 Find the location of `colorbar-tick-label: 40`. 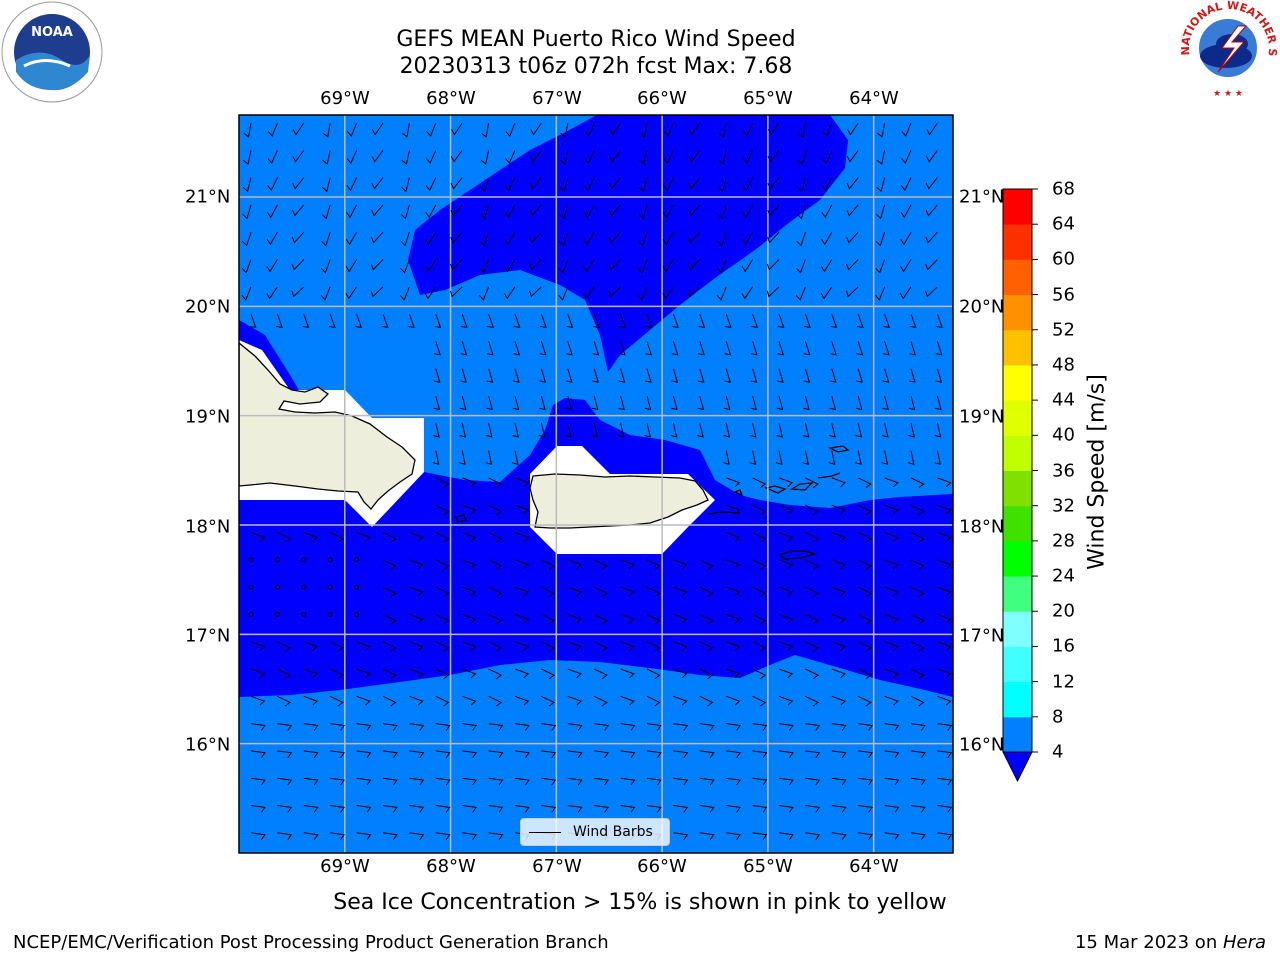

colorbar-tick-label: 40 is located at coordinates (1063, 435).